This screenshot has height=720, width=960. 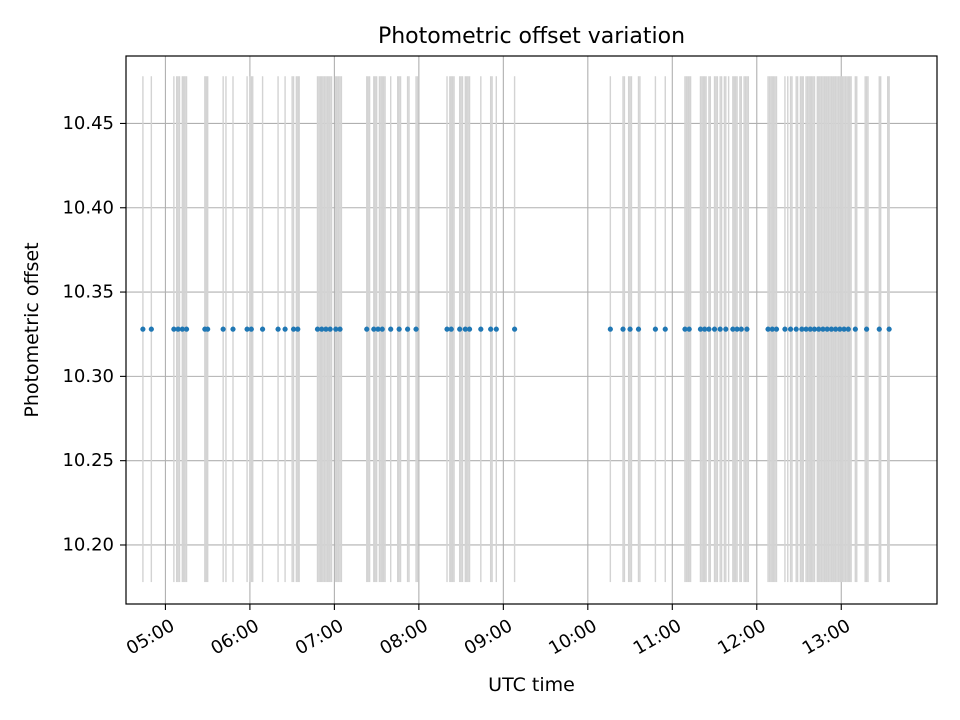 I want to click on y-tick-label: 10.35, so click(x=88, y=292).